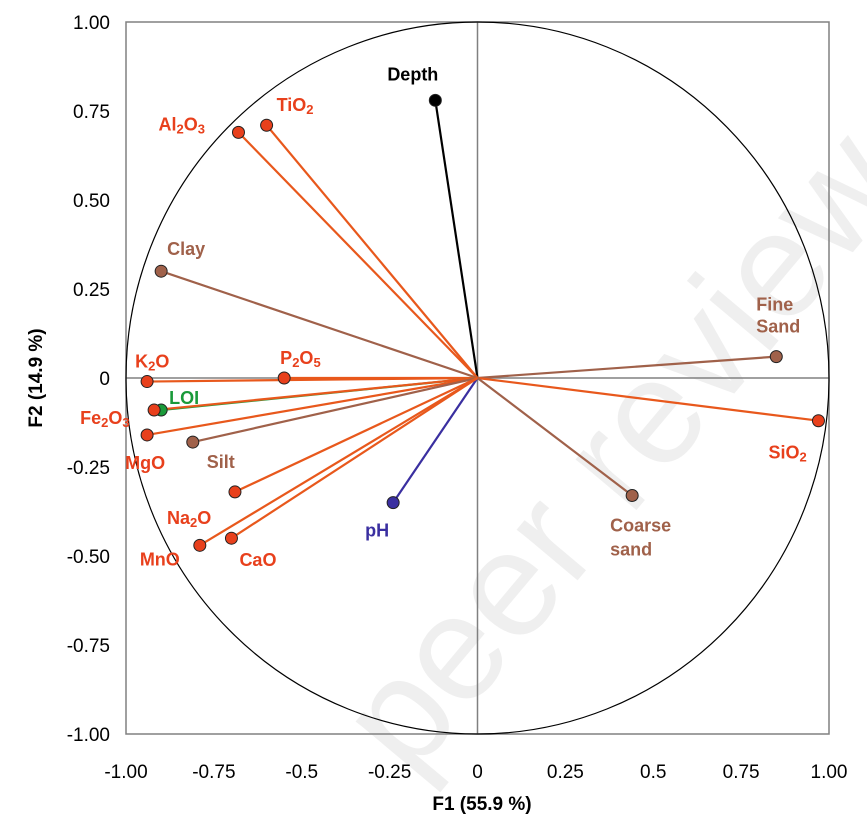 This screenshot has height=821, width=867. Describe the element at coordinates (200, 545) in the screenshot. I see `point-mno` at that location.